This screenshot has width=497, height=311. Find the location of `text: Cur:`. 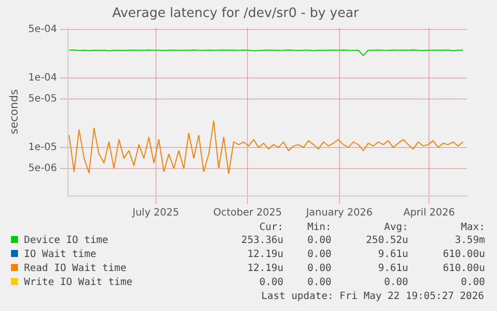

text: Cur: is located at coordinates (271, 228).